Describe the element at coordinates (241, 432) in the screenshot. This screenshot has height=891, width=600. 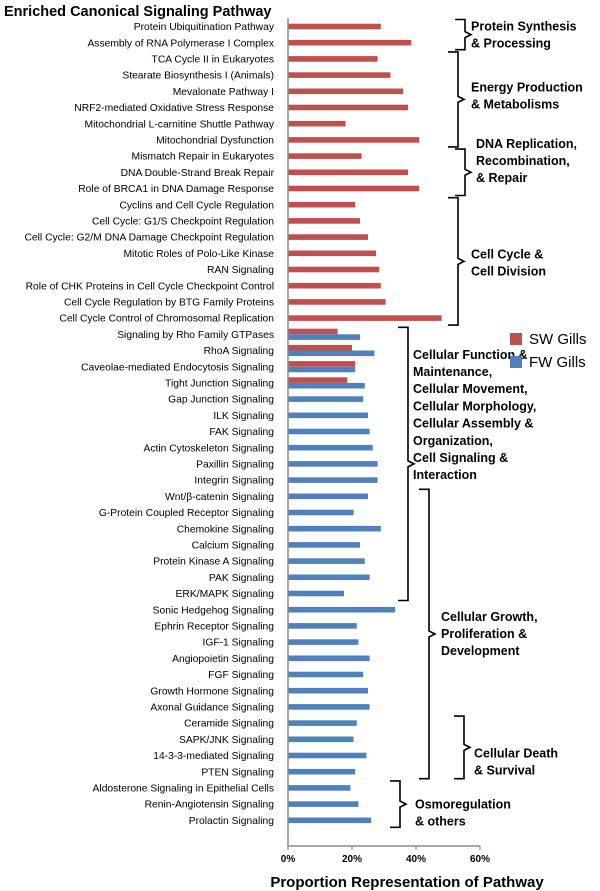
I see `category-label: FAK Signaling` at that location.